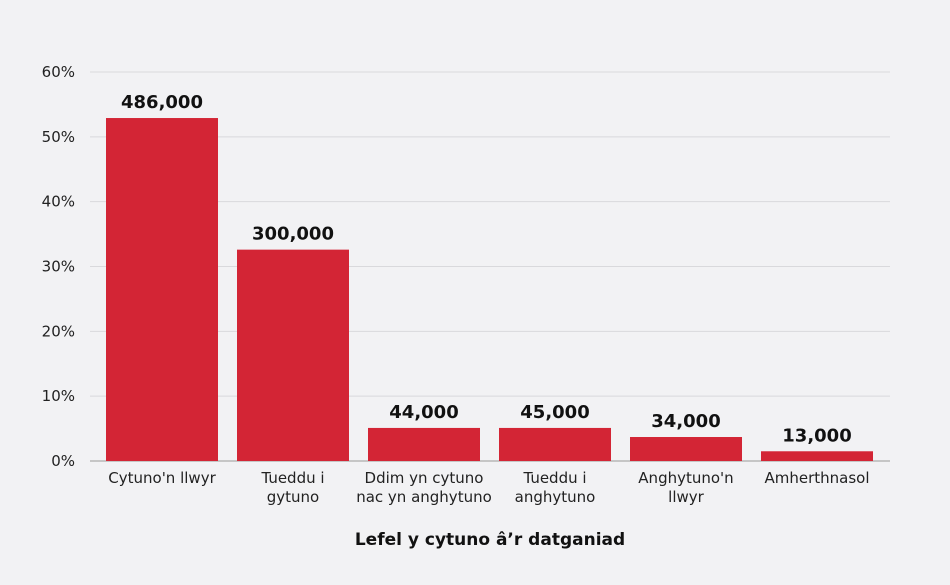 This screenshot has height=585, width=950. Describe the element at coordinates (490, 540) in the screenshot. I see `x-axis-title: Lefel y cytuno â’r datganiad` at that location.